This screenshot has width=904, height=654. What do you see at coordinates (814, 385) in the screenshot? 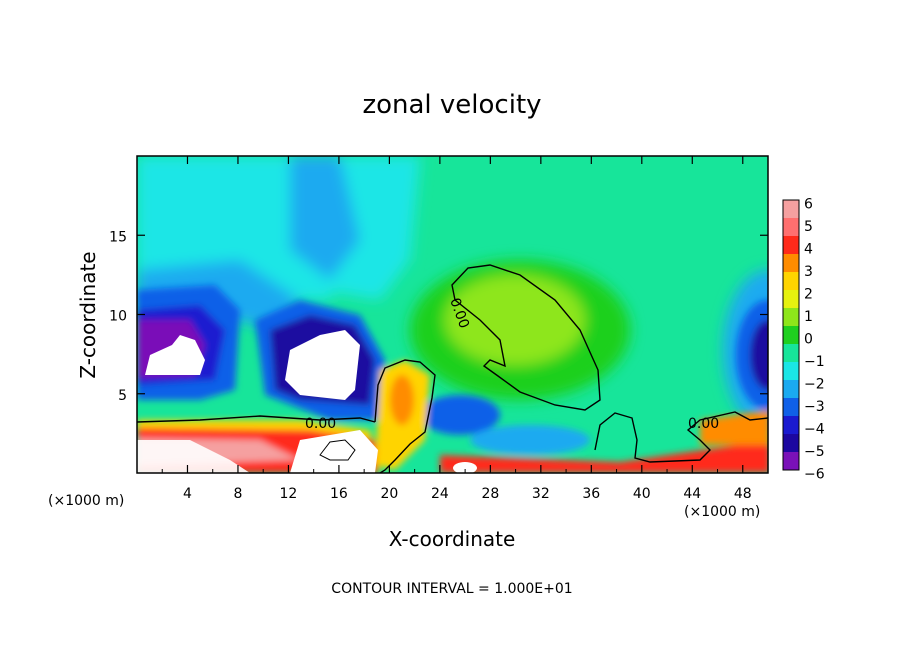
I see `colorbar-label: −2` at bounding box center [814, 385].